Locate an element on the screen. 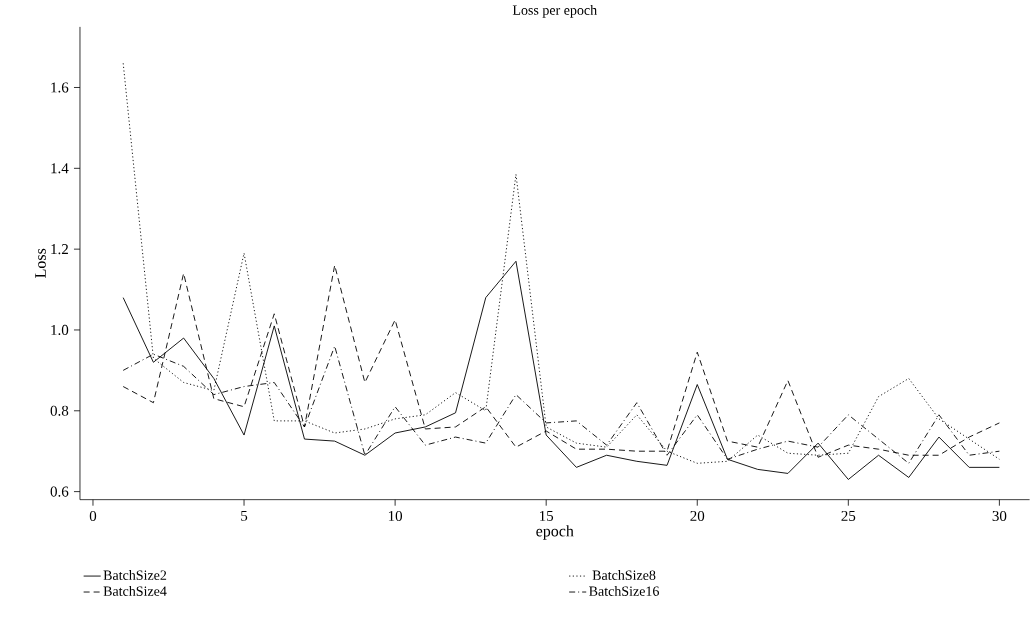 Image resolution: width=1030 pixels, height=625 pixels. x-tick-label: 15 is located at coordinates (547, 516).